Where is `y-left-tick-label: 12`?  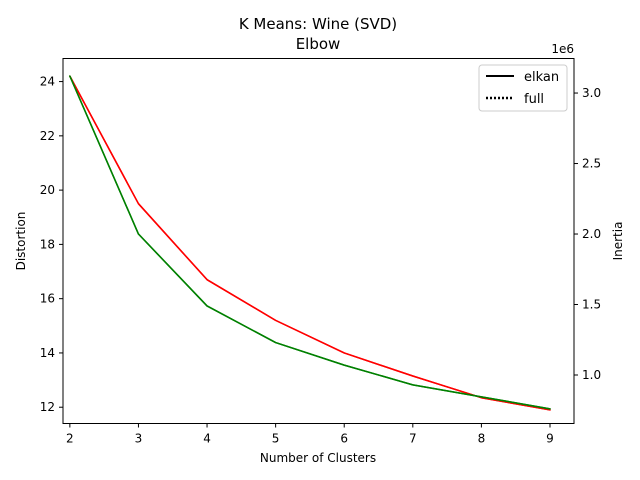
y-left-tick-label: 12 is located at coordinates (47, 407).